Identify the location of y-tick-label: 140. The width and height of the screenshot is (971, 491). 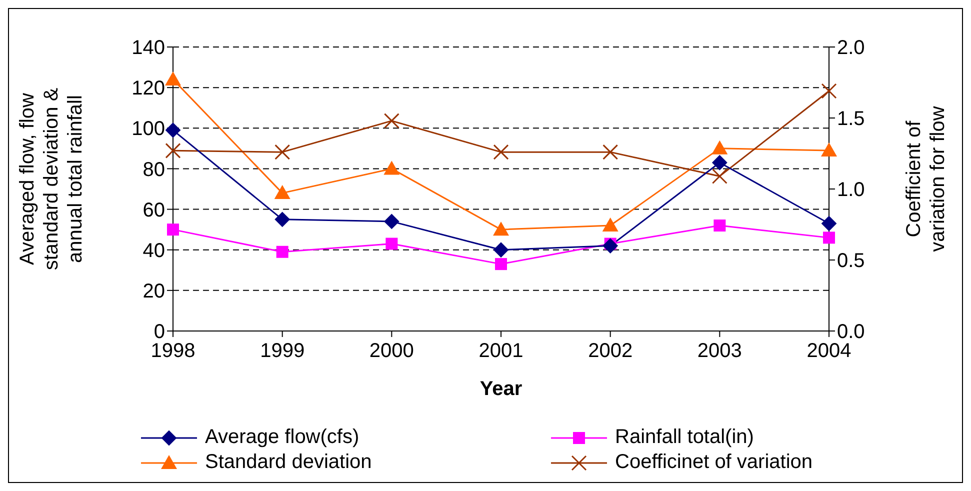
(148, 48).